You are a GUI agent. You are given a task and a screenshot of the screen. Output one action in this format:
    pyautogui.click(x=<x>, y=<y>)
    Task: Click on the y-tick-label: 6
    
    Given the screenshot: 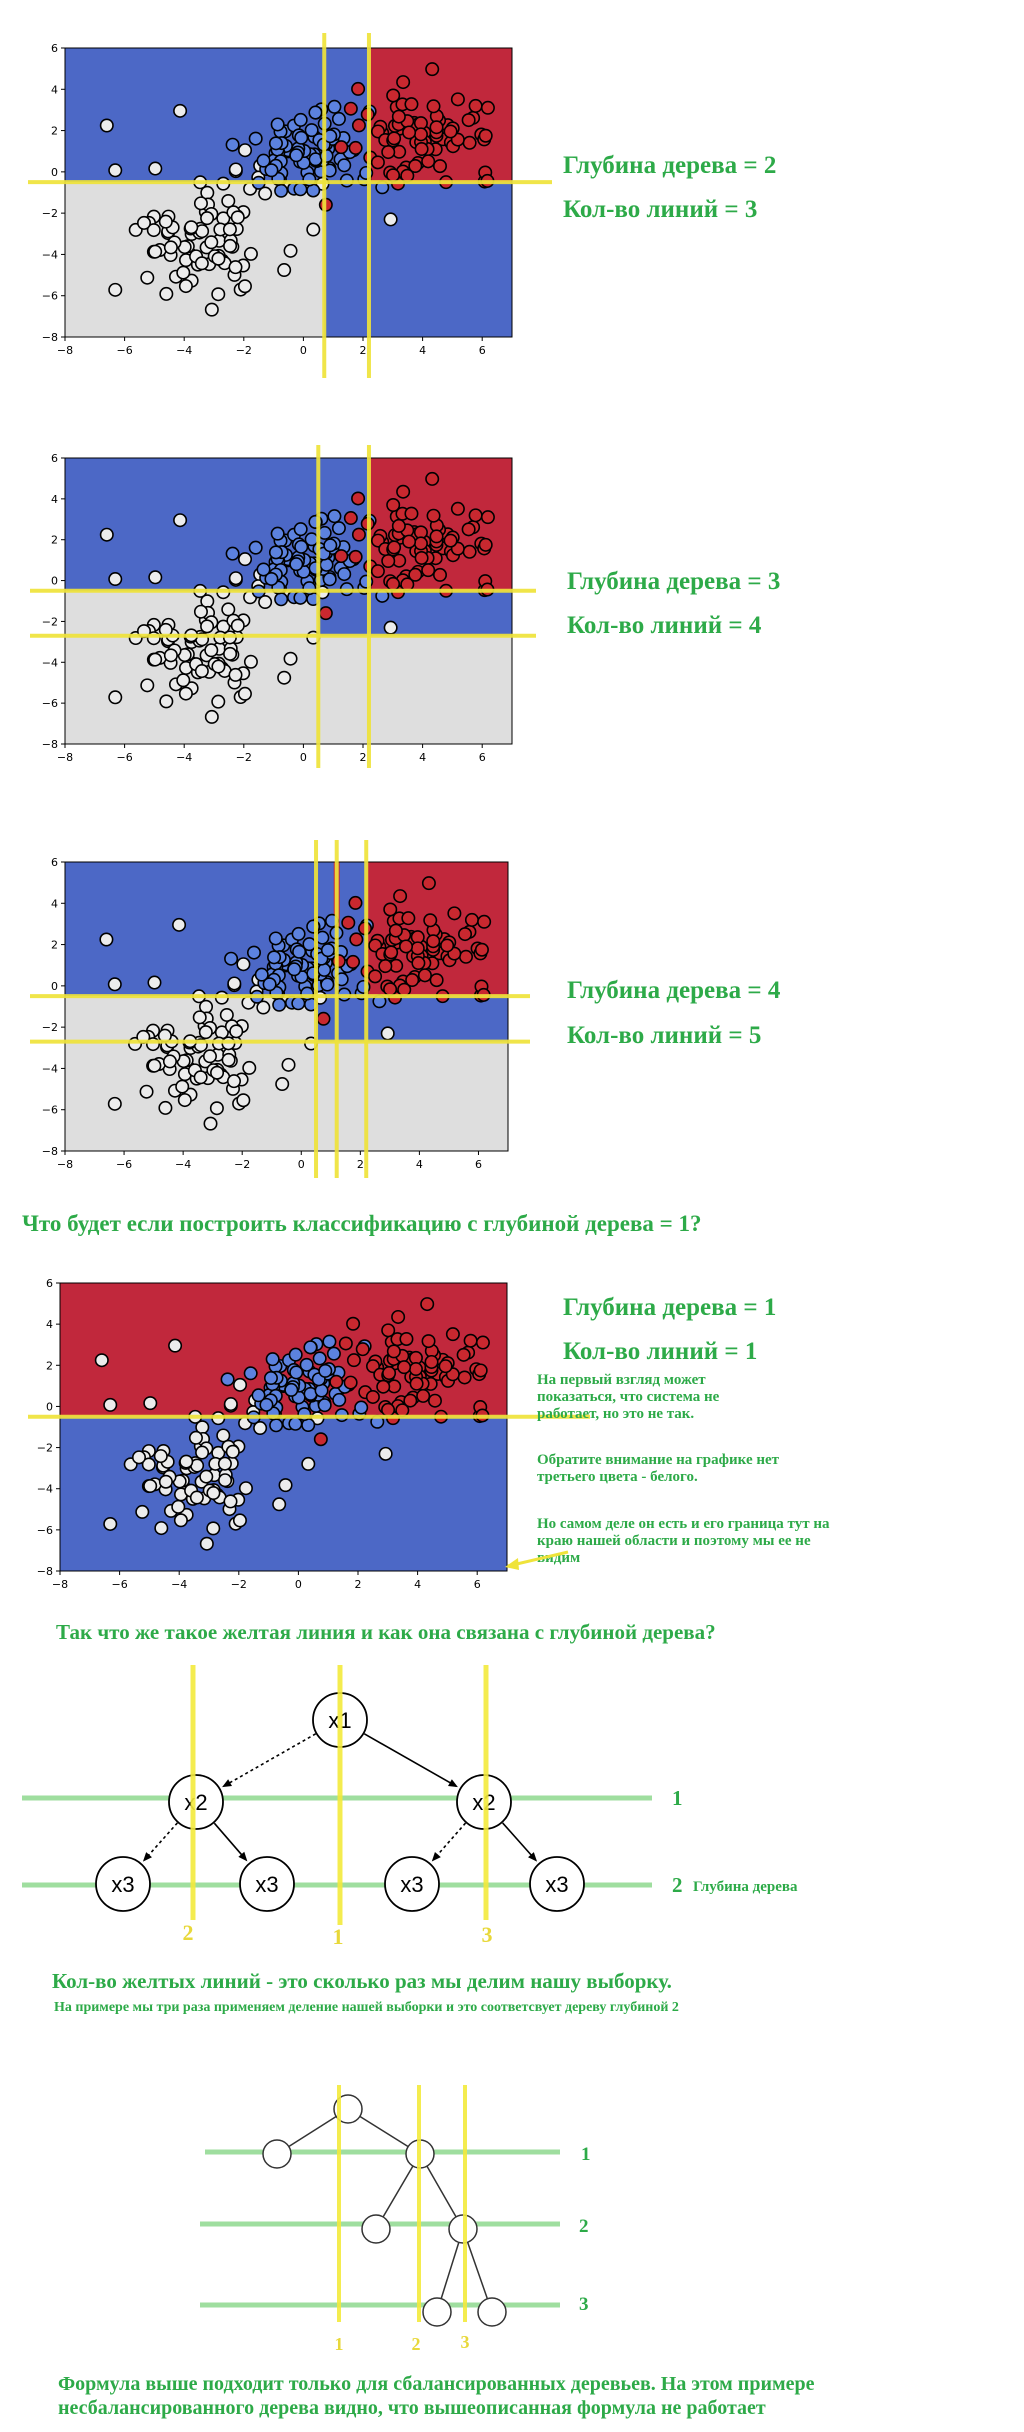 What is the action you would take?
    pyautogui.click(x=54, y=48)
    